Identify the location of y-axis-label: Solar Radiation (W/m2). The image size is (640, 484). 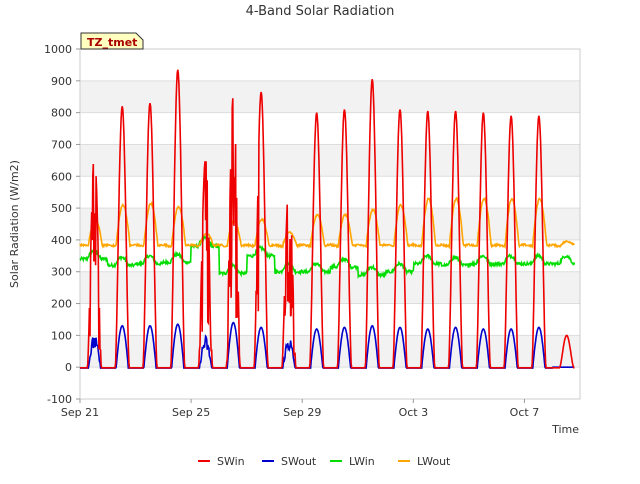
(14, 224).